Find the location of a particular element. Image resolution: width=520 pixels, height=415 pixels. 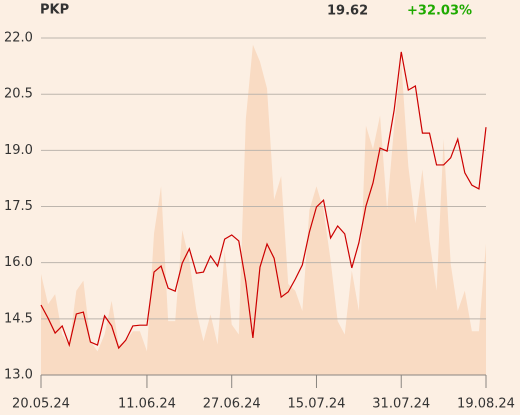

price-change: +32.03% is located at coordinates (439, 11).